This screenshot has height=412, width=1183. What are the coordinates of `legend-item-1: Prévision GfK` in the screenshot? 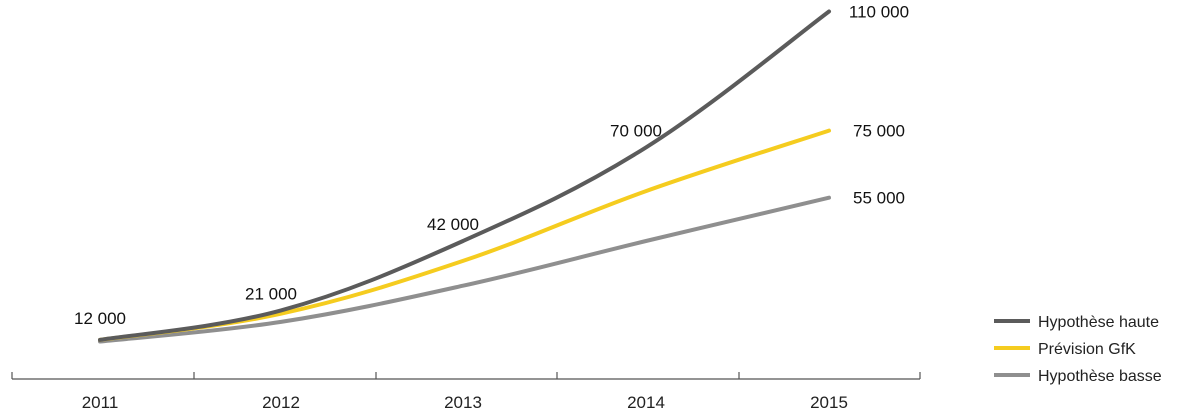 It's located at (1065, 349).